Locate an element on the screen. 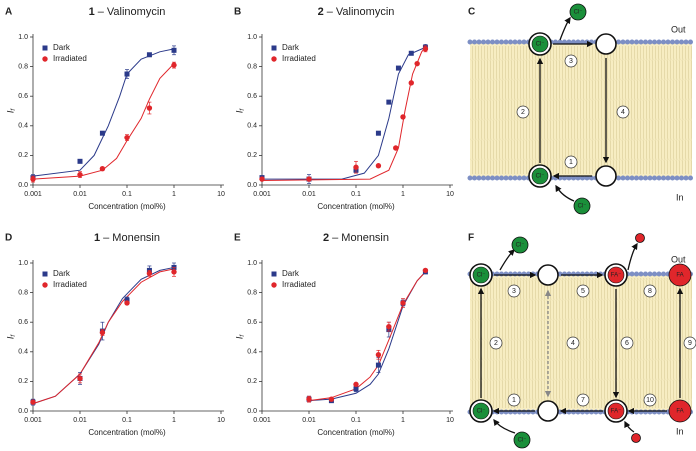 The height and width of the screenshot is (451, 696). step-number: 10 is located at coordinates (650, 400).